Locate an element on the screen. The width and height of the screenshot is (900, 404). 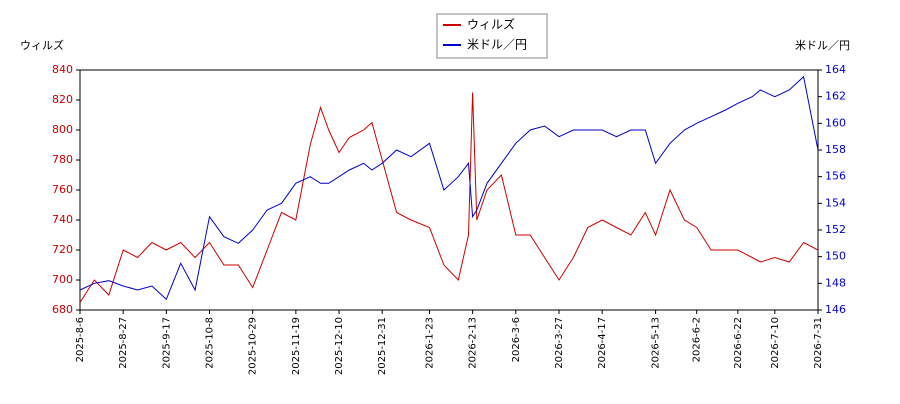
y2-tick-label: 150 is located at coordinates (835, 256).